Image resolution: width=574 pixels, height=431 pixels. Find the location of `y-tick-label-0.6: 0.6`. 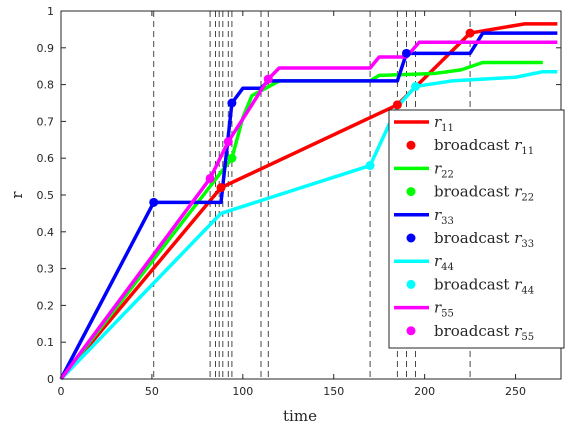

y-tick-label-0.6: 0.6 is located at coordinates (46, 158).